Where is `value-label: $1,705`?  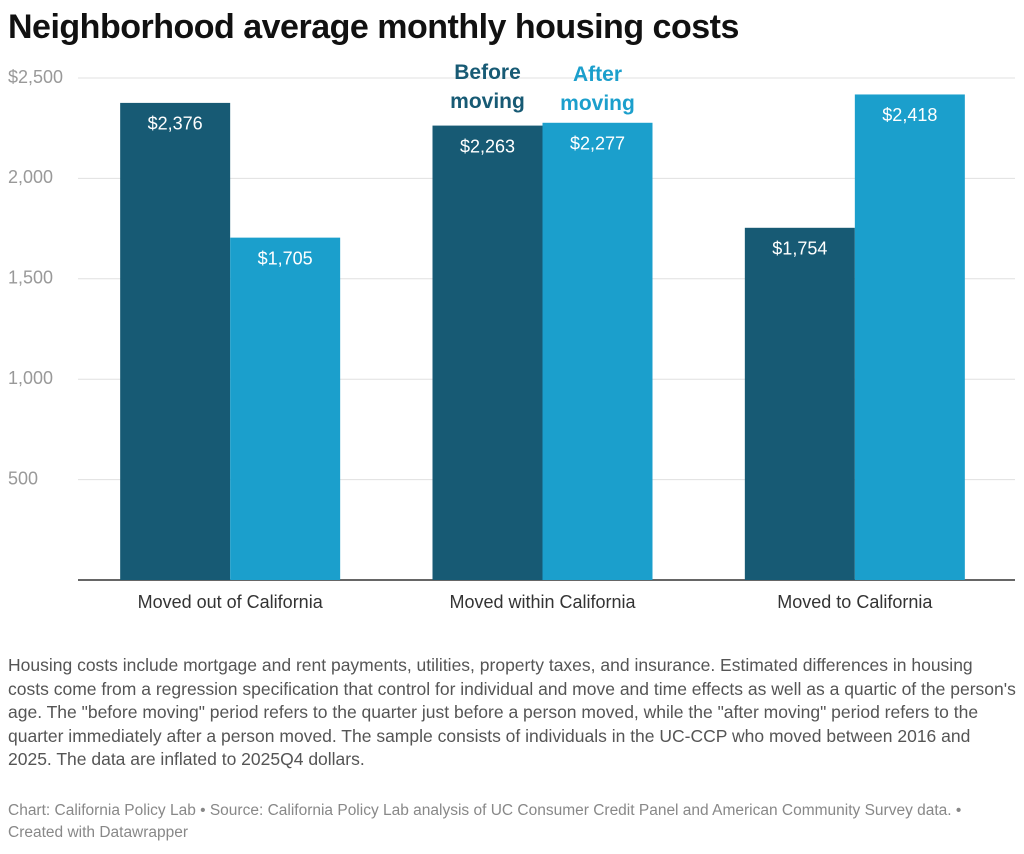
value-label: $1,705 is located at coordinates (285, 258).